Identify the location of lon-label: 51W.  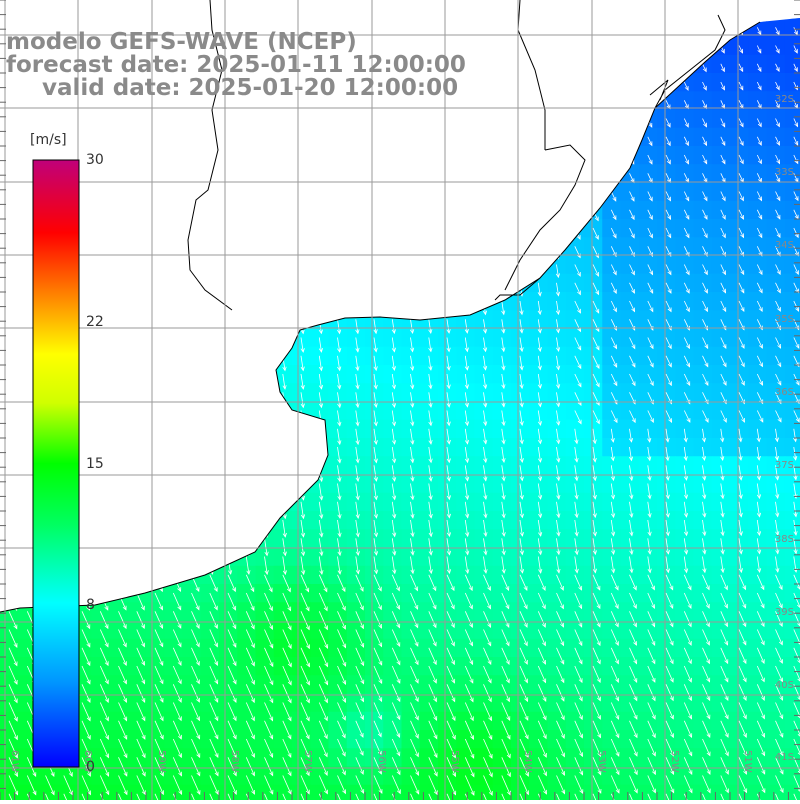
(747, 761).